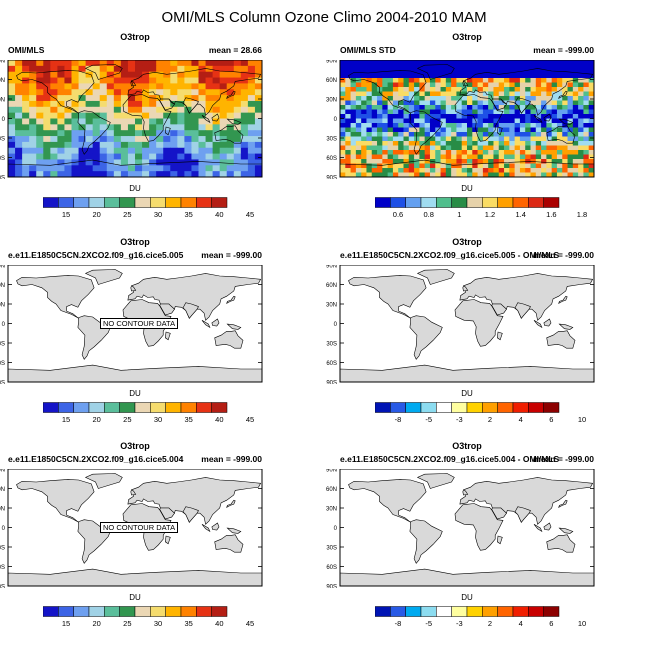  What do you see at coordinates (331, 101) in the screenshot?
I see `lat-label: 30N` at bounding box center [331, 101].